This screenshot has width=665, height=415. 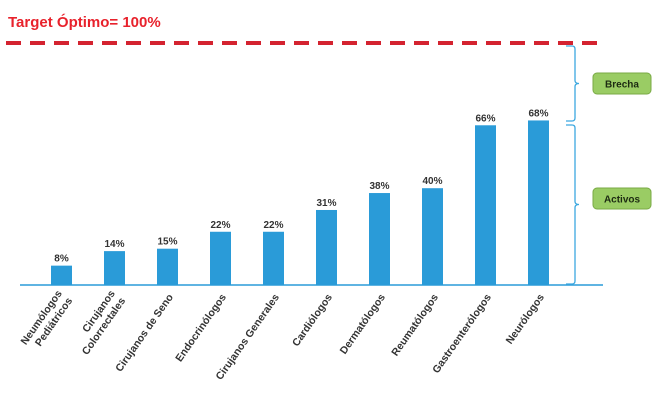 I want to click on brecha-tag: Brecha, so click(x=622, y=83).